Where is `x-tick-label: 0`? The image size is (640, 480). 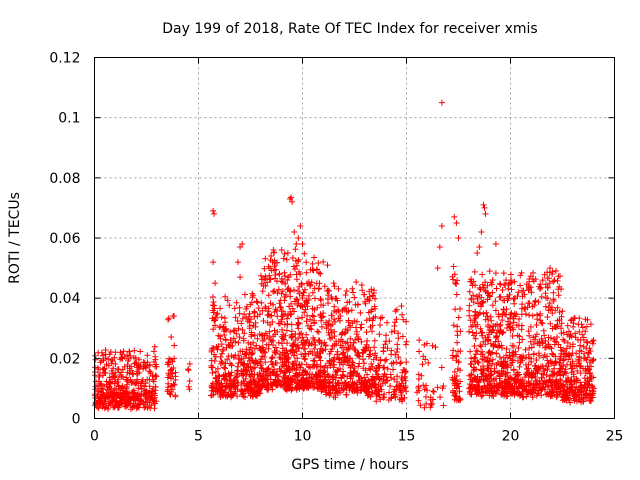 x-tick-label: 0 is located at coordinates (94, 437).